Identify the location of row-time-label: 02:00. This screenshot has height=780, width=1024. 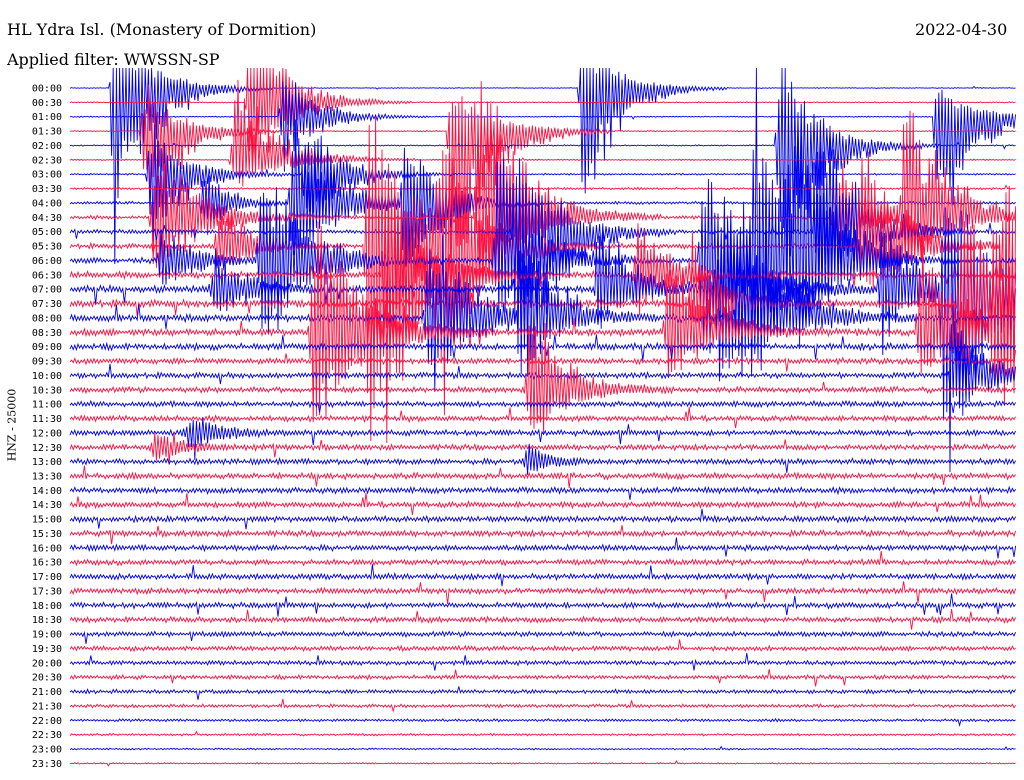
(47, 146).